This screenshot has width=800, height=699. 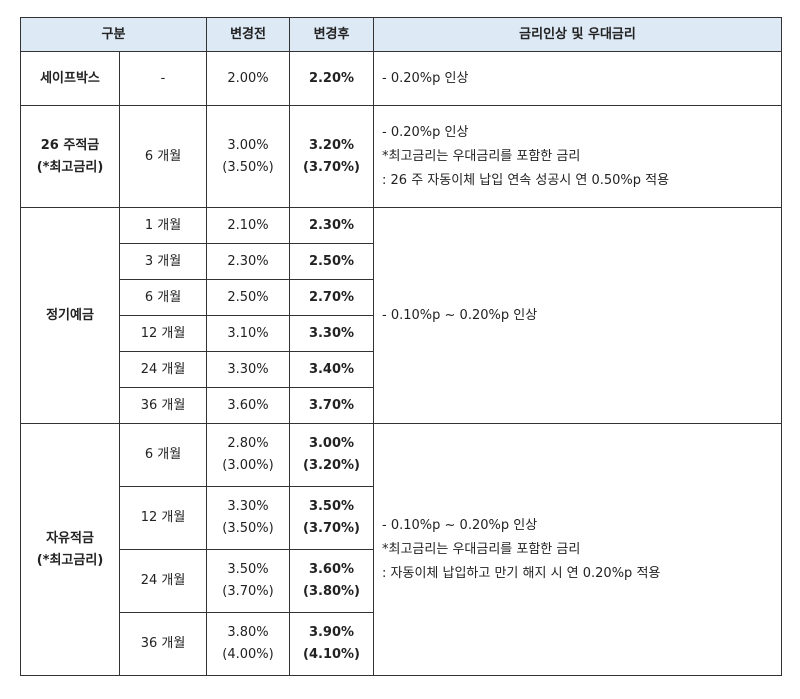 I want to click on rate-before: 3.60%, so click(x=248, y=405).